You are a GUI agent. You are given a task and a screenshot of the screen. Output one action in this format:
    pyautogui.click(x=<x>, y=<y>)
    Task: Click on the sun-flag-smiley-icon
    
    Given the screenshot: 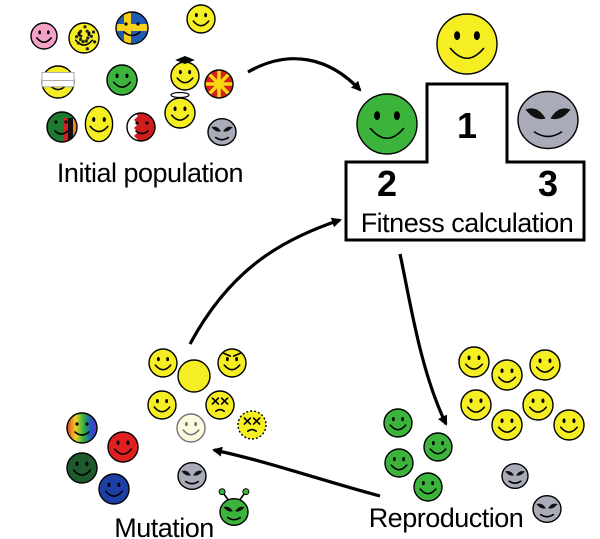 What is the action you would take?
    pyautogui.click(x=219, y=84)
    